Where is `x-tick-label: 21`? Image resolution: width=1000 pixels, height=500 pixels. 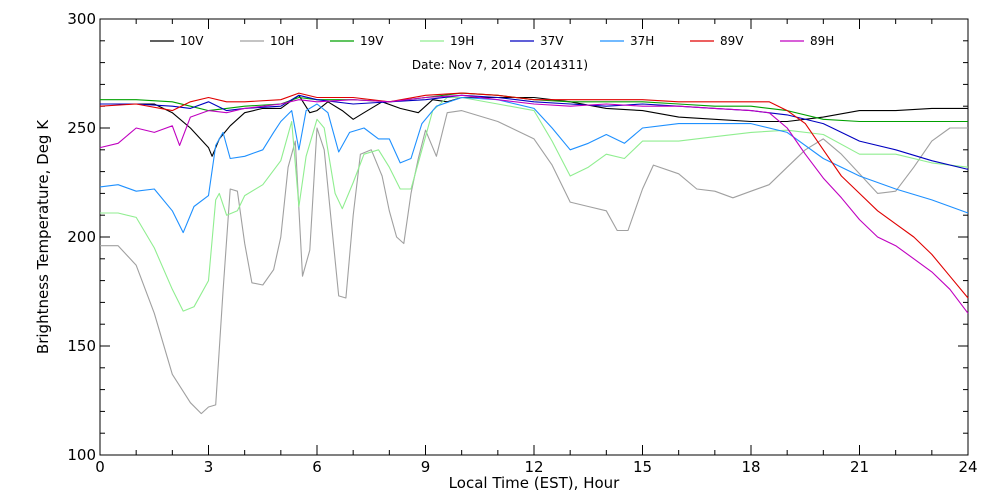 x-tick-label: 21 is located at coordinates (859, 467).